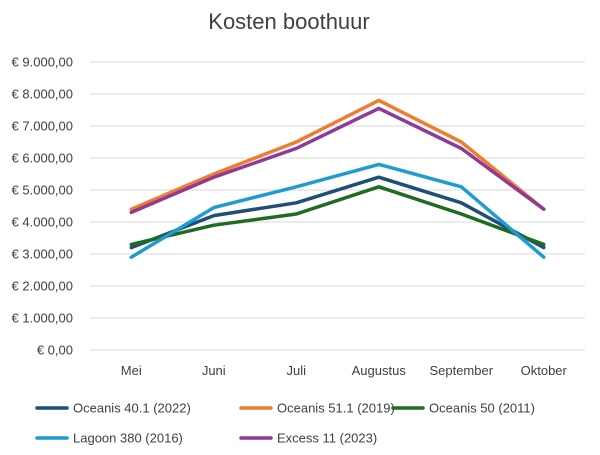 This screenshot has width=600, height=455. Describe the element at coordinates (42, 190) in the screenshot. I see `y-tick-label: € 5.000,00` at that location.